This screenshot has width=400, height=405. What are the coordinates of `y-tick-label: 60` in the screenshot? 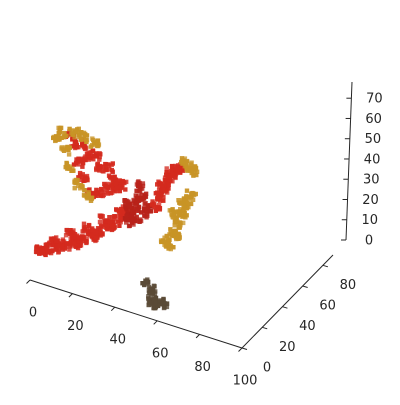 It's located at (327, 306).